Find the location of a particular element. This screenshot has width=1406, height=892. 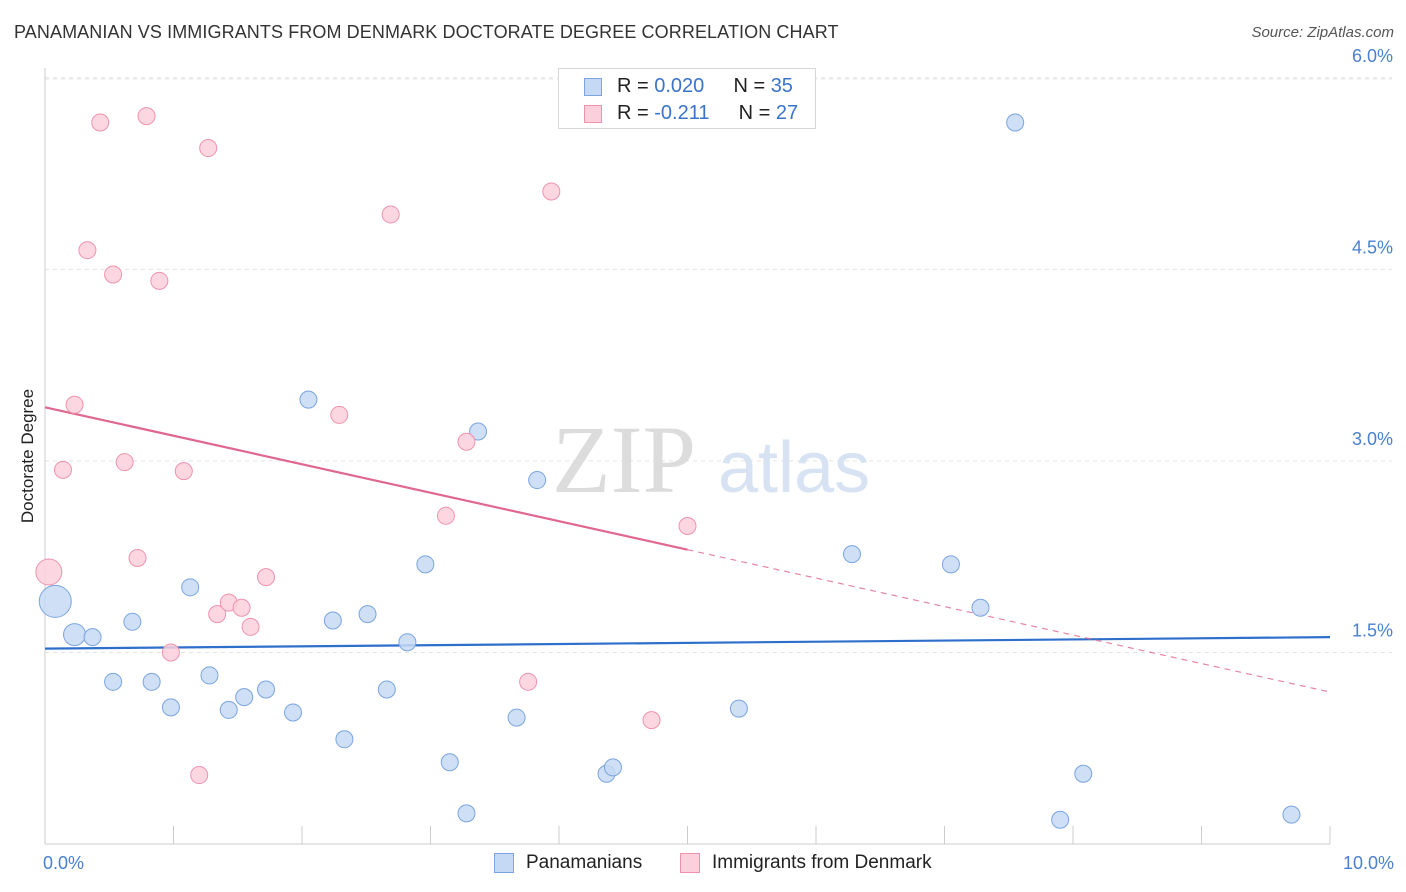

x-ticks is located at coordinates (752, 835).